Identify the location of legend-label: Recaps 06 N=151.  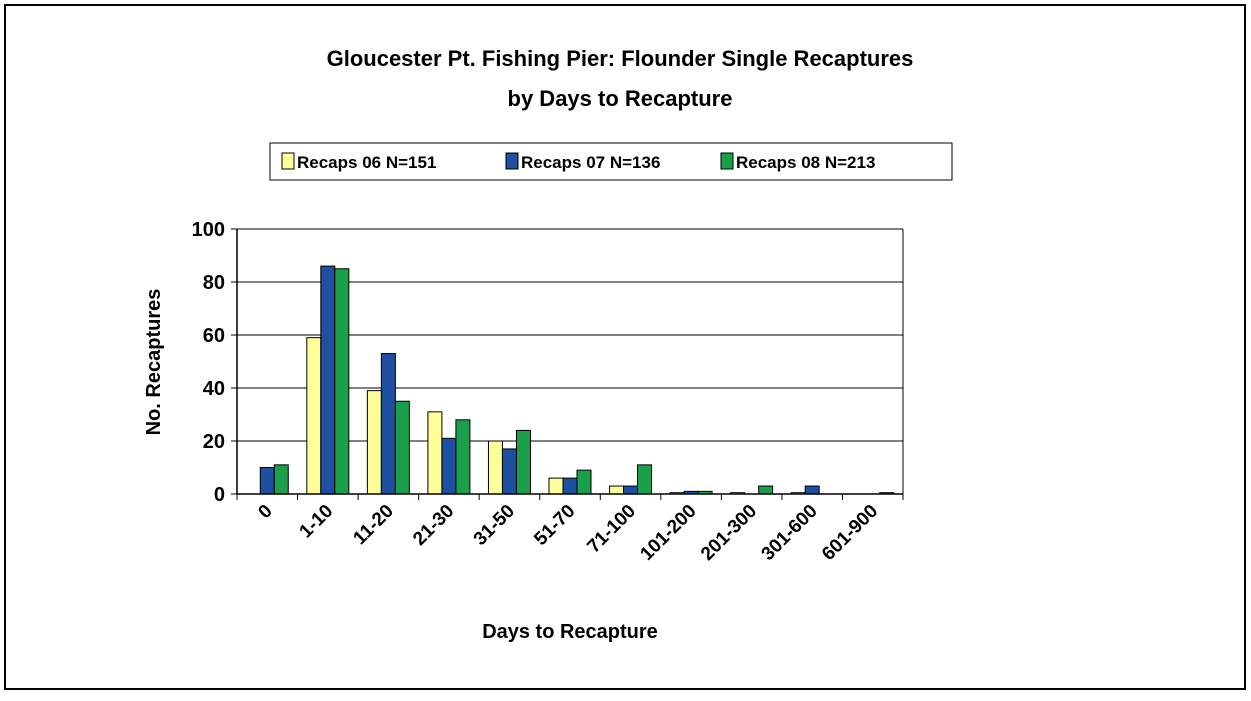
(366, 162).